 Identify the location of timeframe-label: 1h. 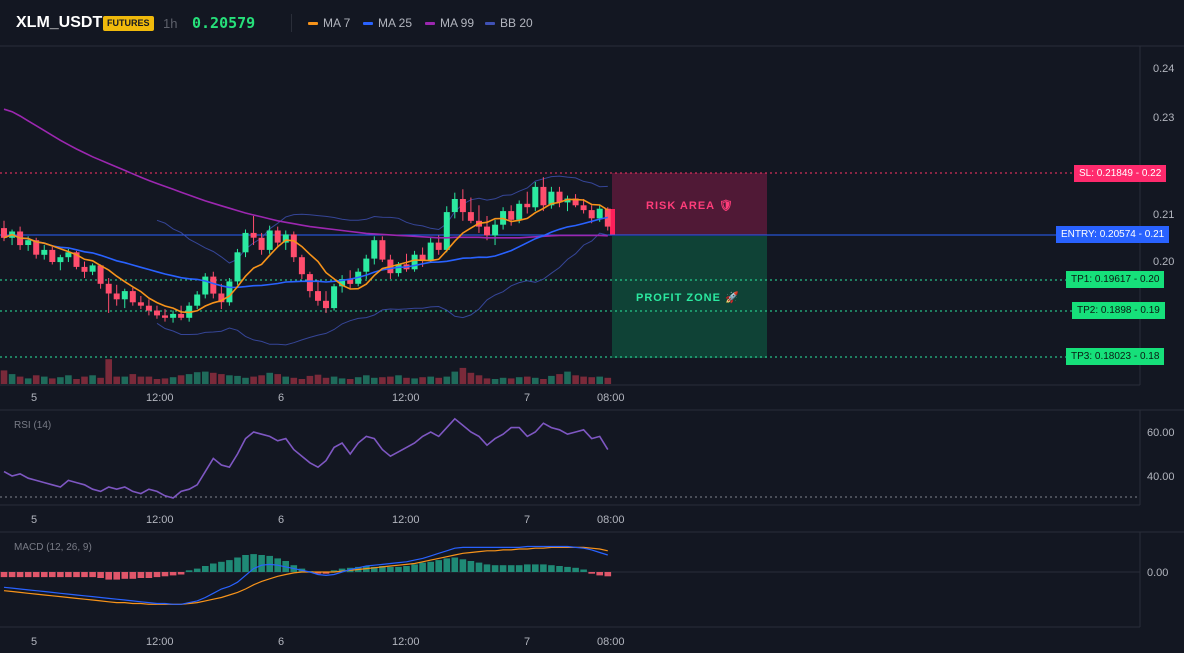
(170, 23).